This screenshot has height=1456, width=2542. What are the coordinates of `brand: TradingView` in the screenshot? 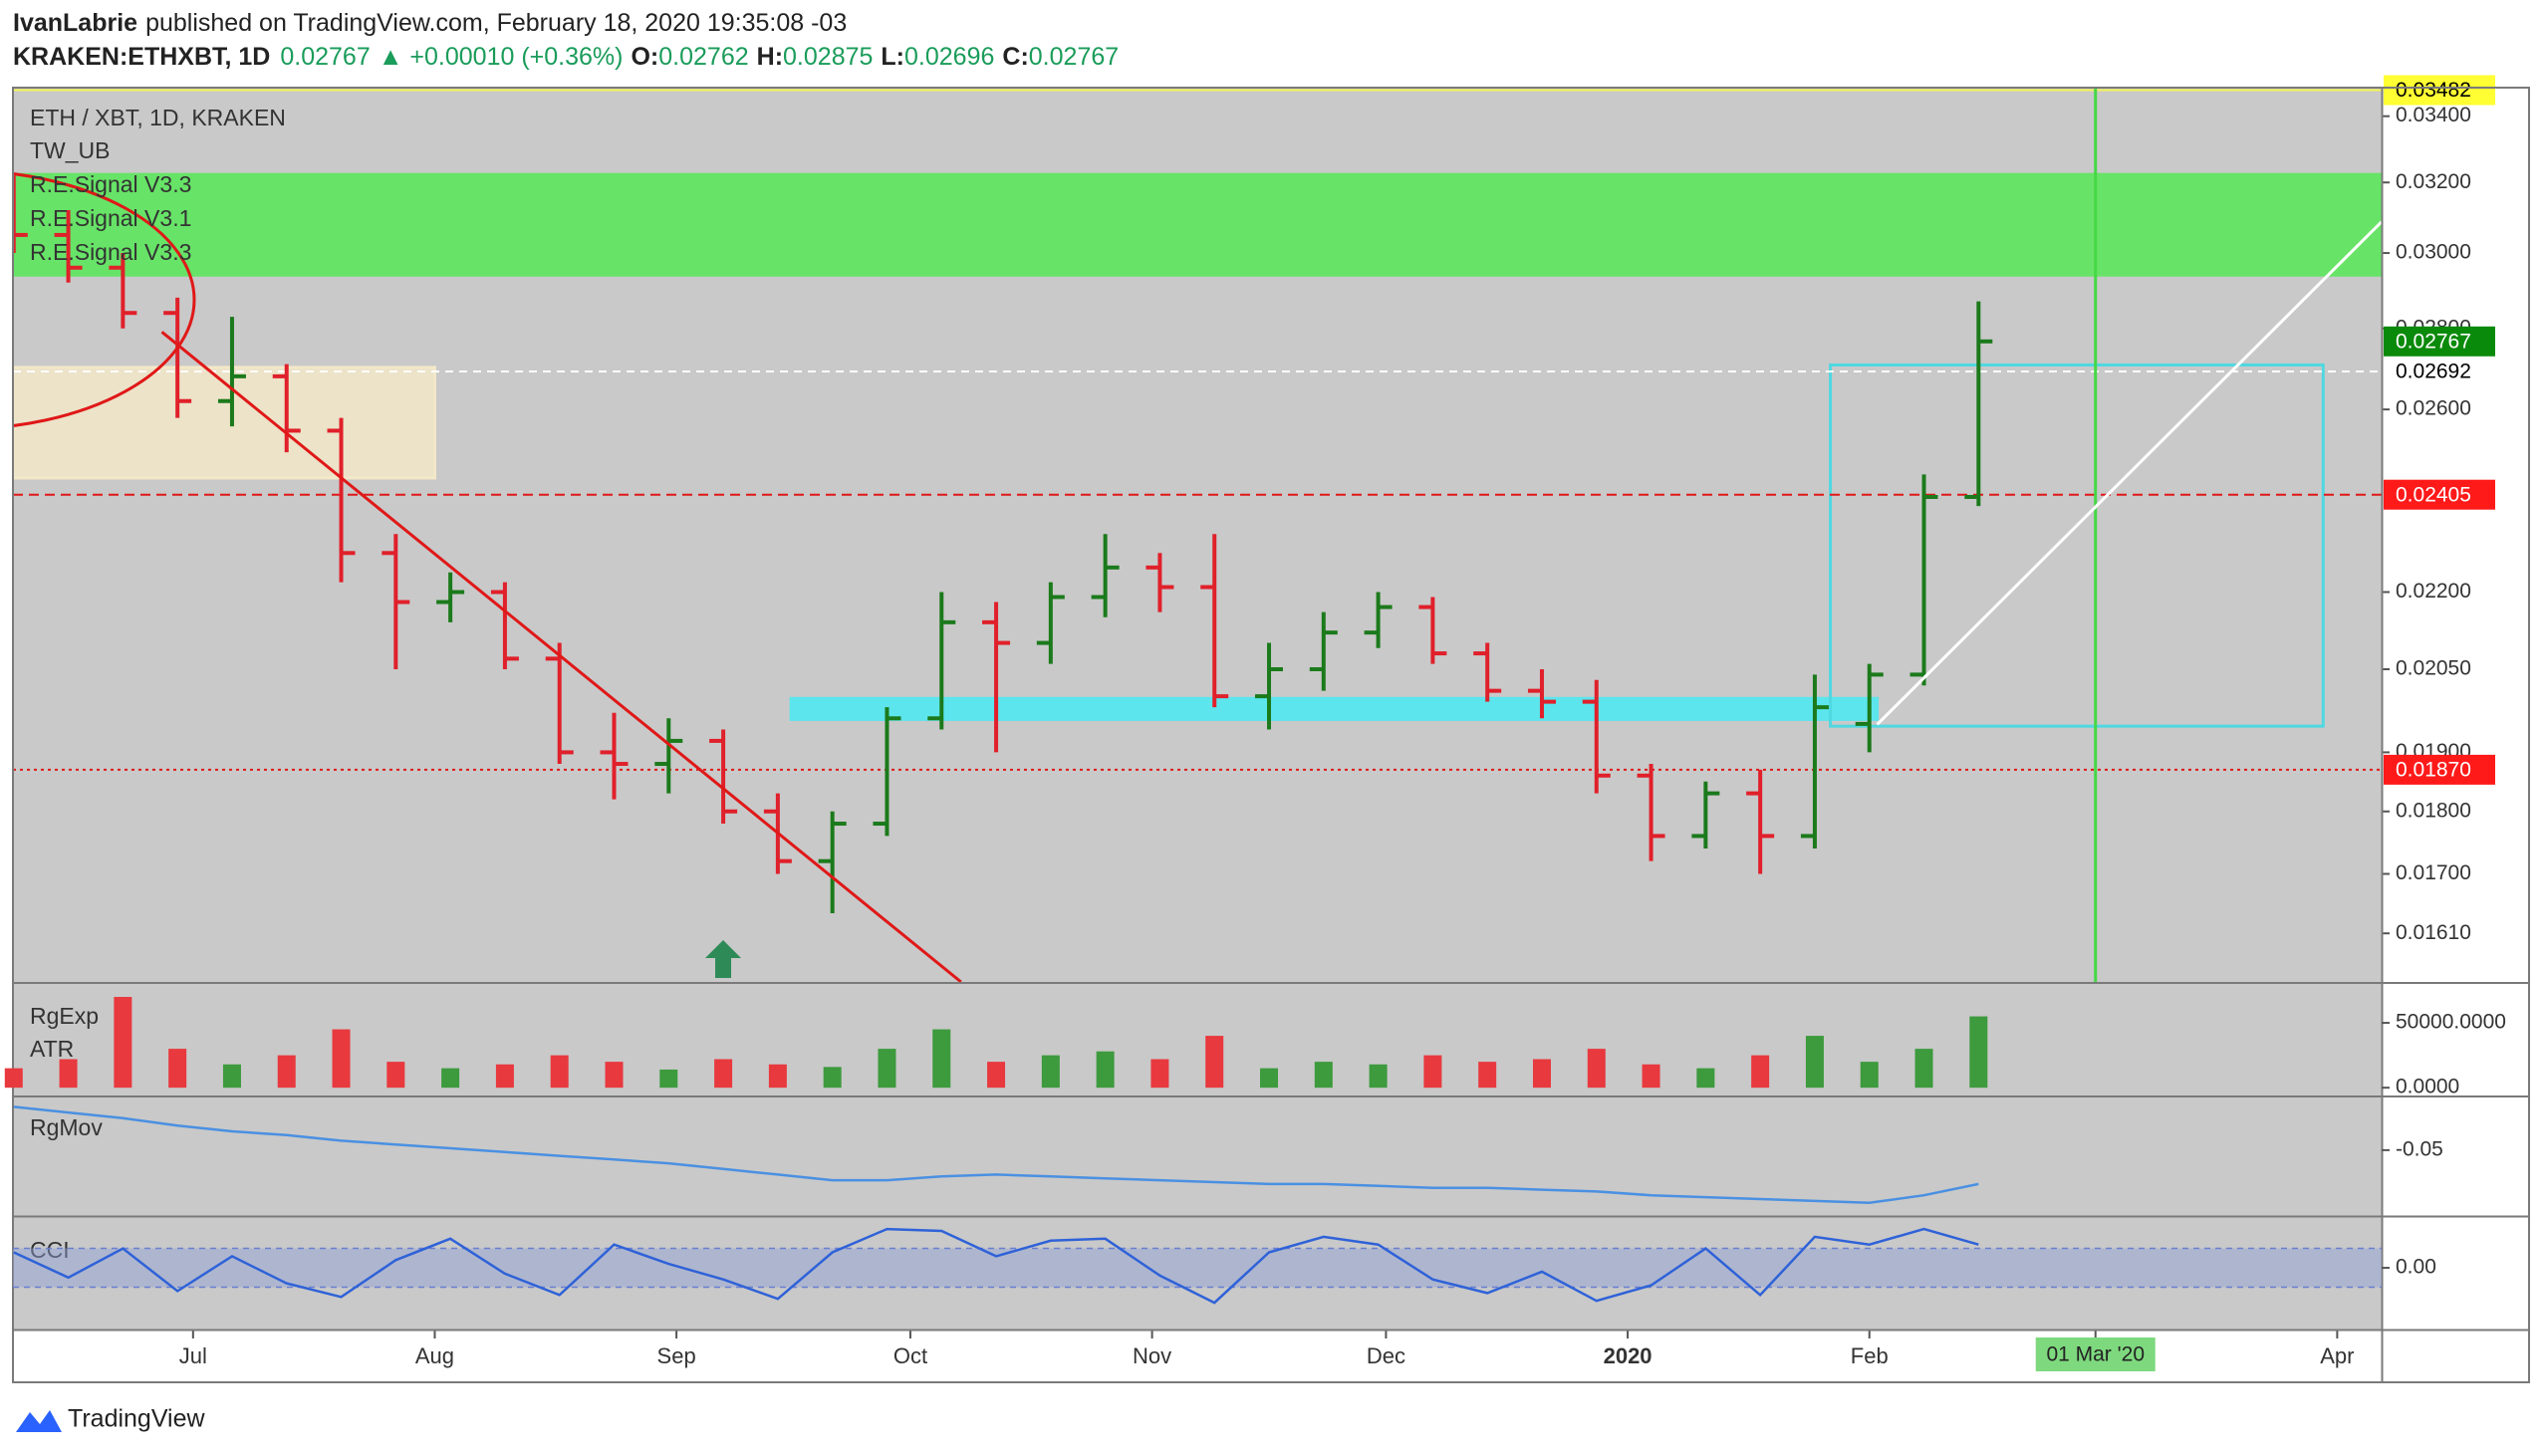 It's located at (137, 1419).